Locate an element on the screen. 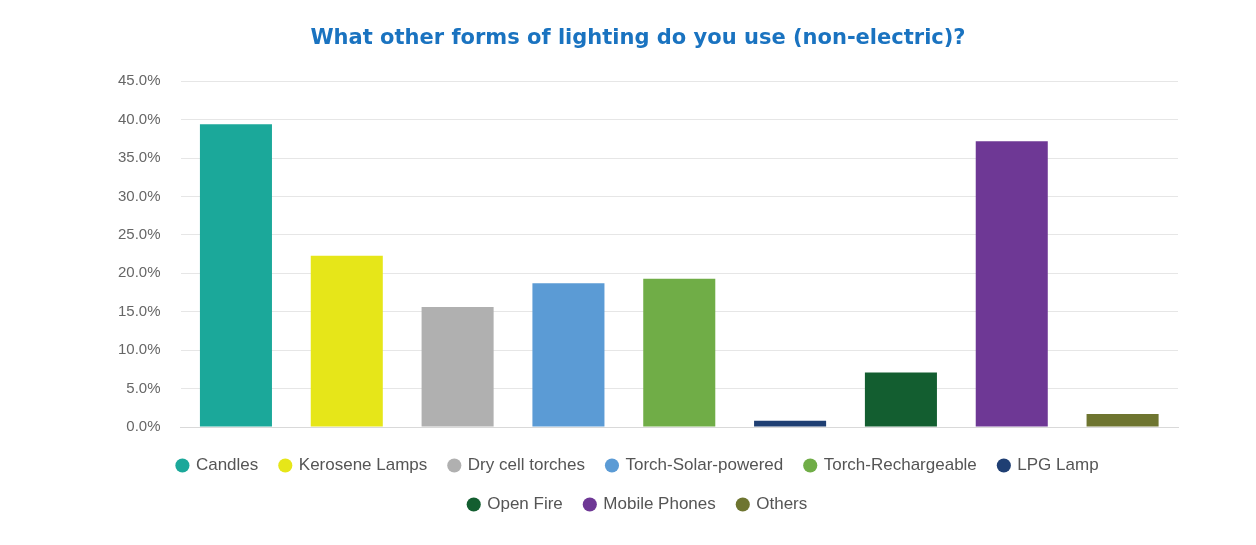 This screenshot has width=1256, height=545. y-tick-label: 0.0% is located at coordinates (143, 426).